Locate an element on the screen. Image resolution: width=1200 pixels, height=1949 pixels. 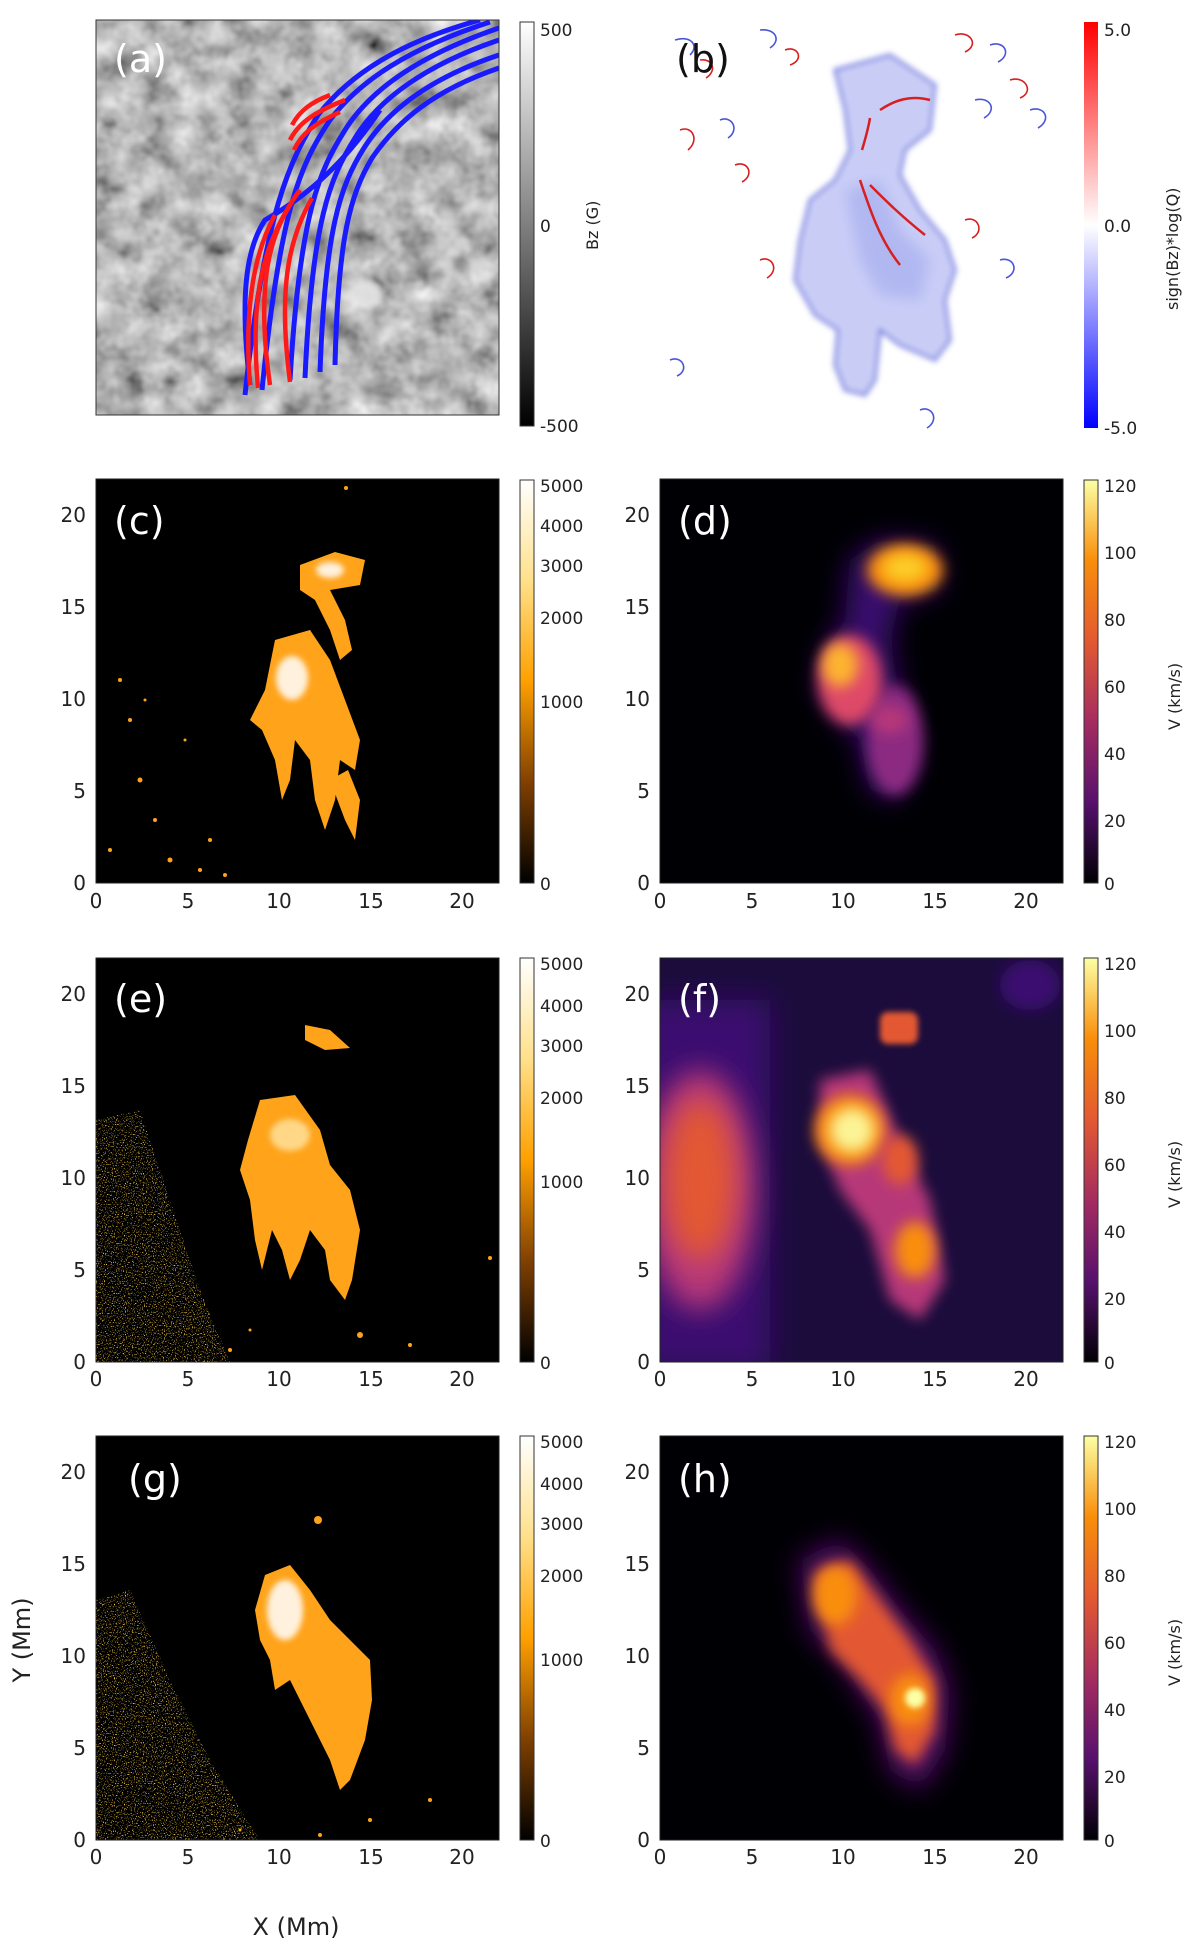
panel-a-letter: (a) is located at coordinates (140, 59).